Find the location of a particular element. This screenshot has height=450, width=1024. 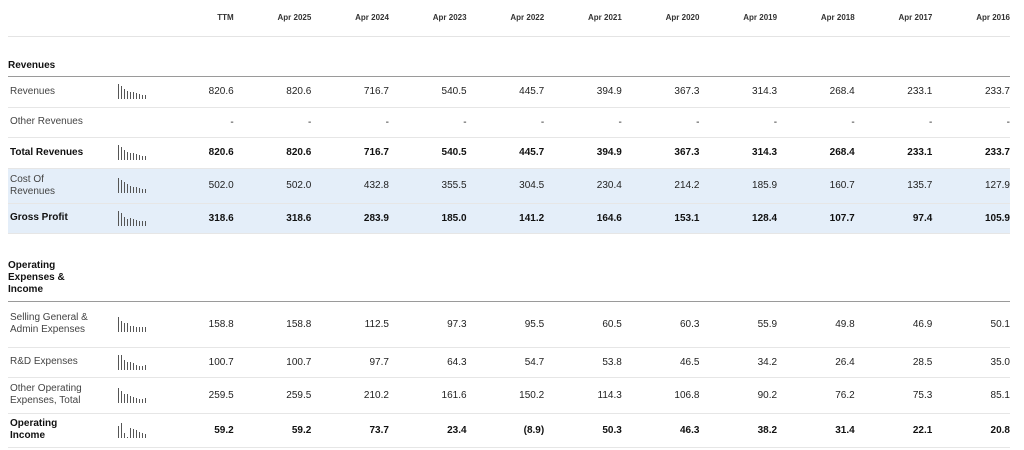

section-header-operating-expenses: Operating Expenses & Income is located at coordinates (509, 278).